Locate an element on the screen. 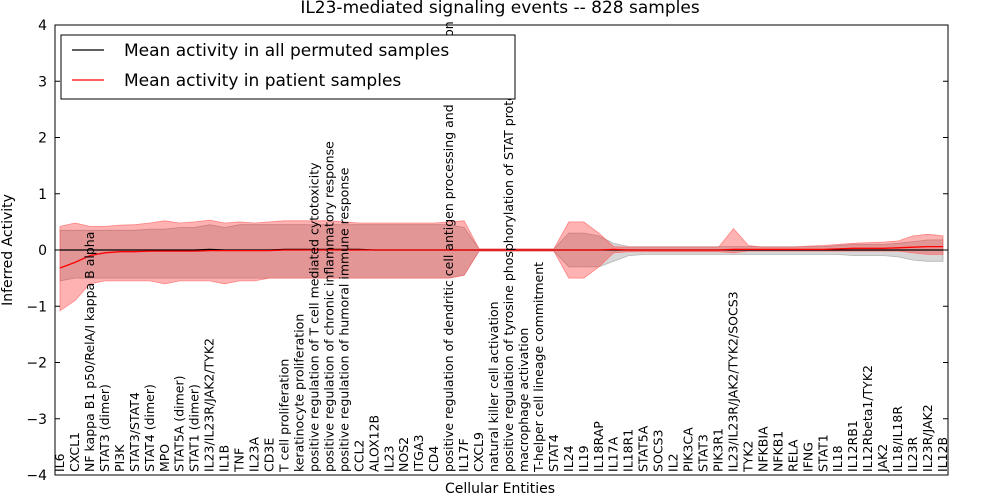 Image resolution: width=1000 pixels, height=500 pixels. x-tick-label: IL23 is located at coordinates (388, 458).